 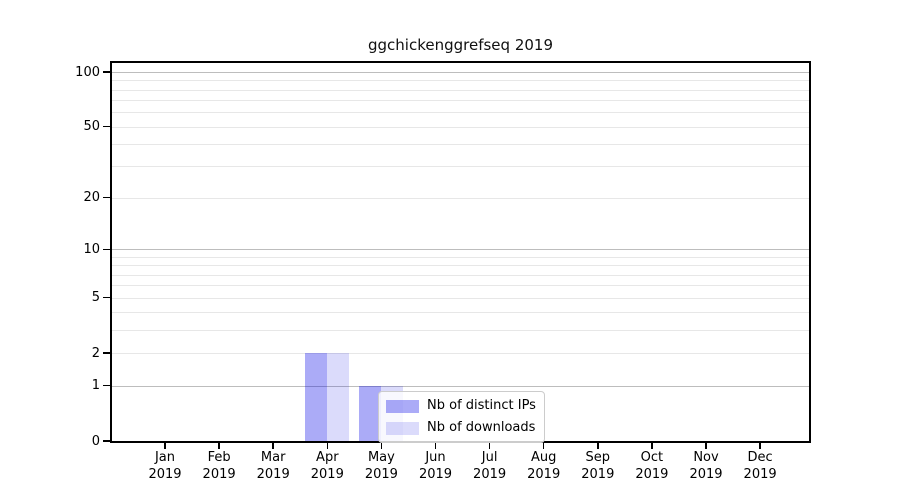 What do you see at coordinates (87, 72) in the screenshot?
I see `y-axis-tick-label: 100` at bounding box center [87, 72].